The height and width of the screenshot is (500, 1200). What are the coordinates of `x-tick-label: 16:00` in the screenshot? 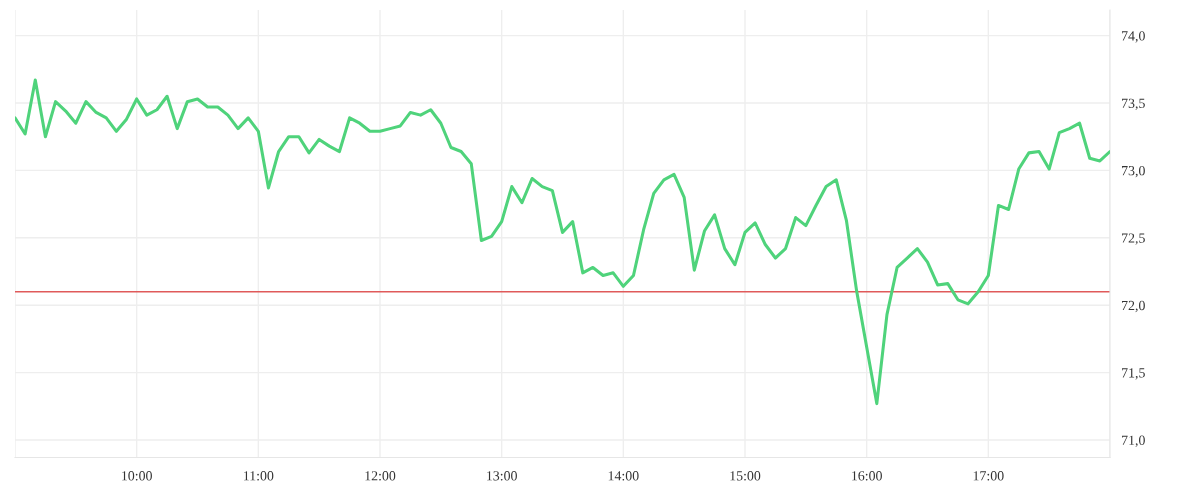 It's located at (867, 476).